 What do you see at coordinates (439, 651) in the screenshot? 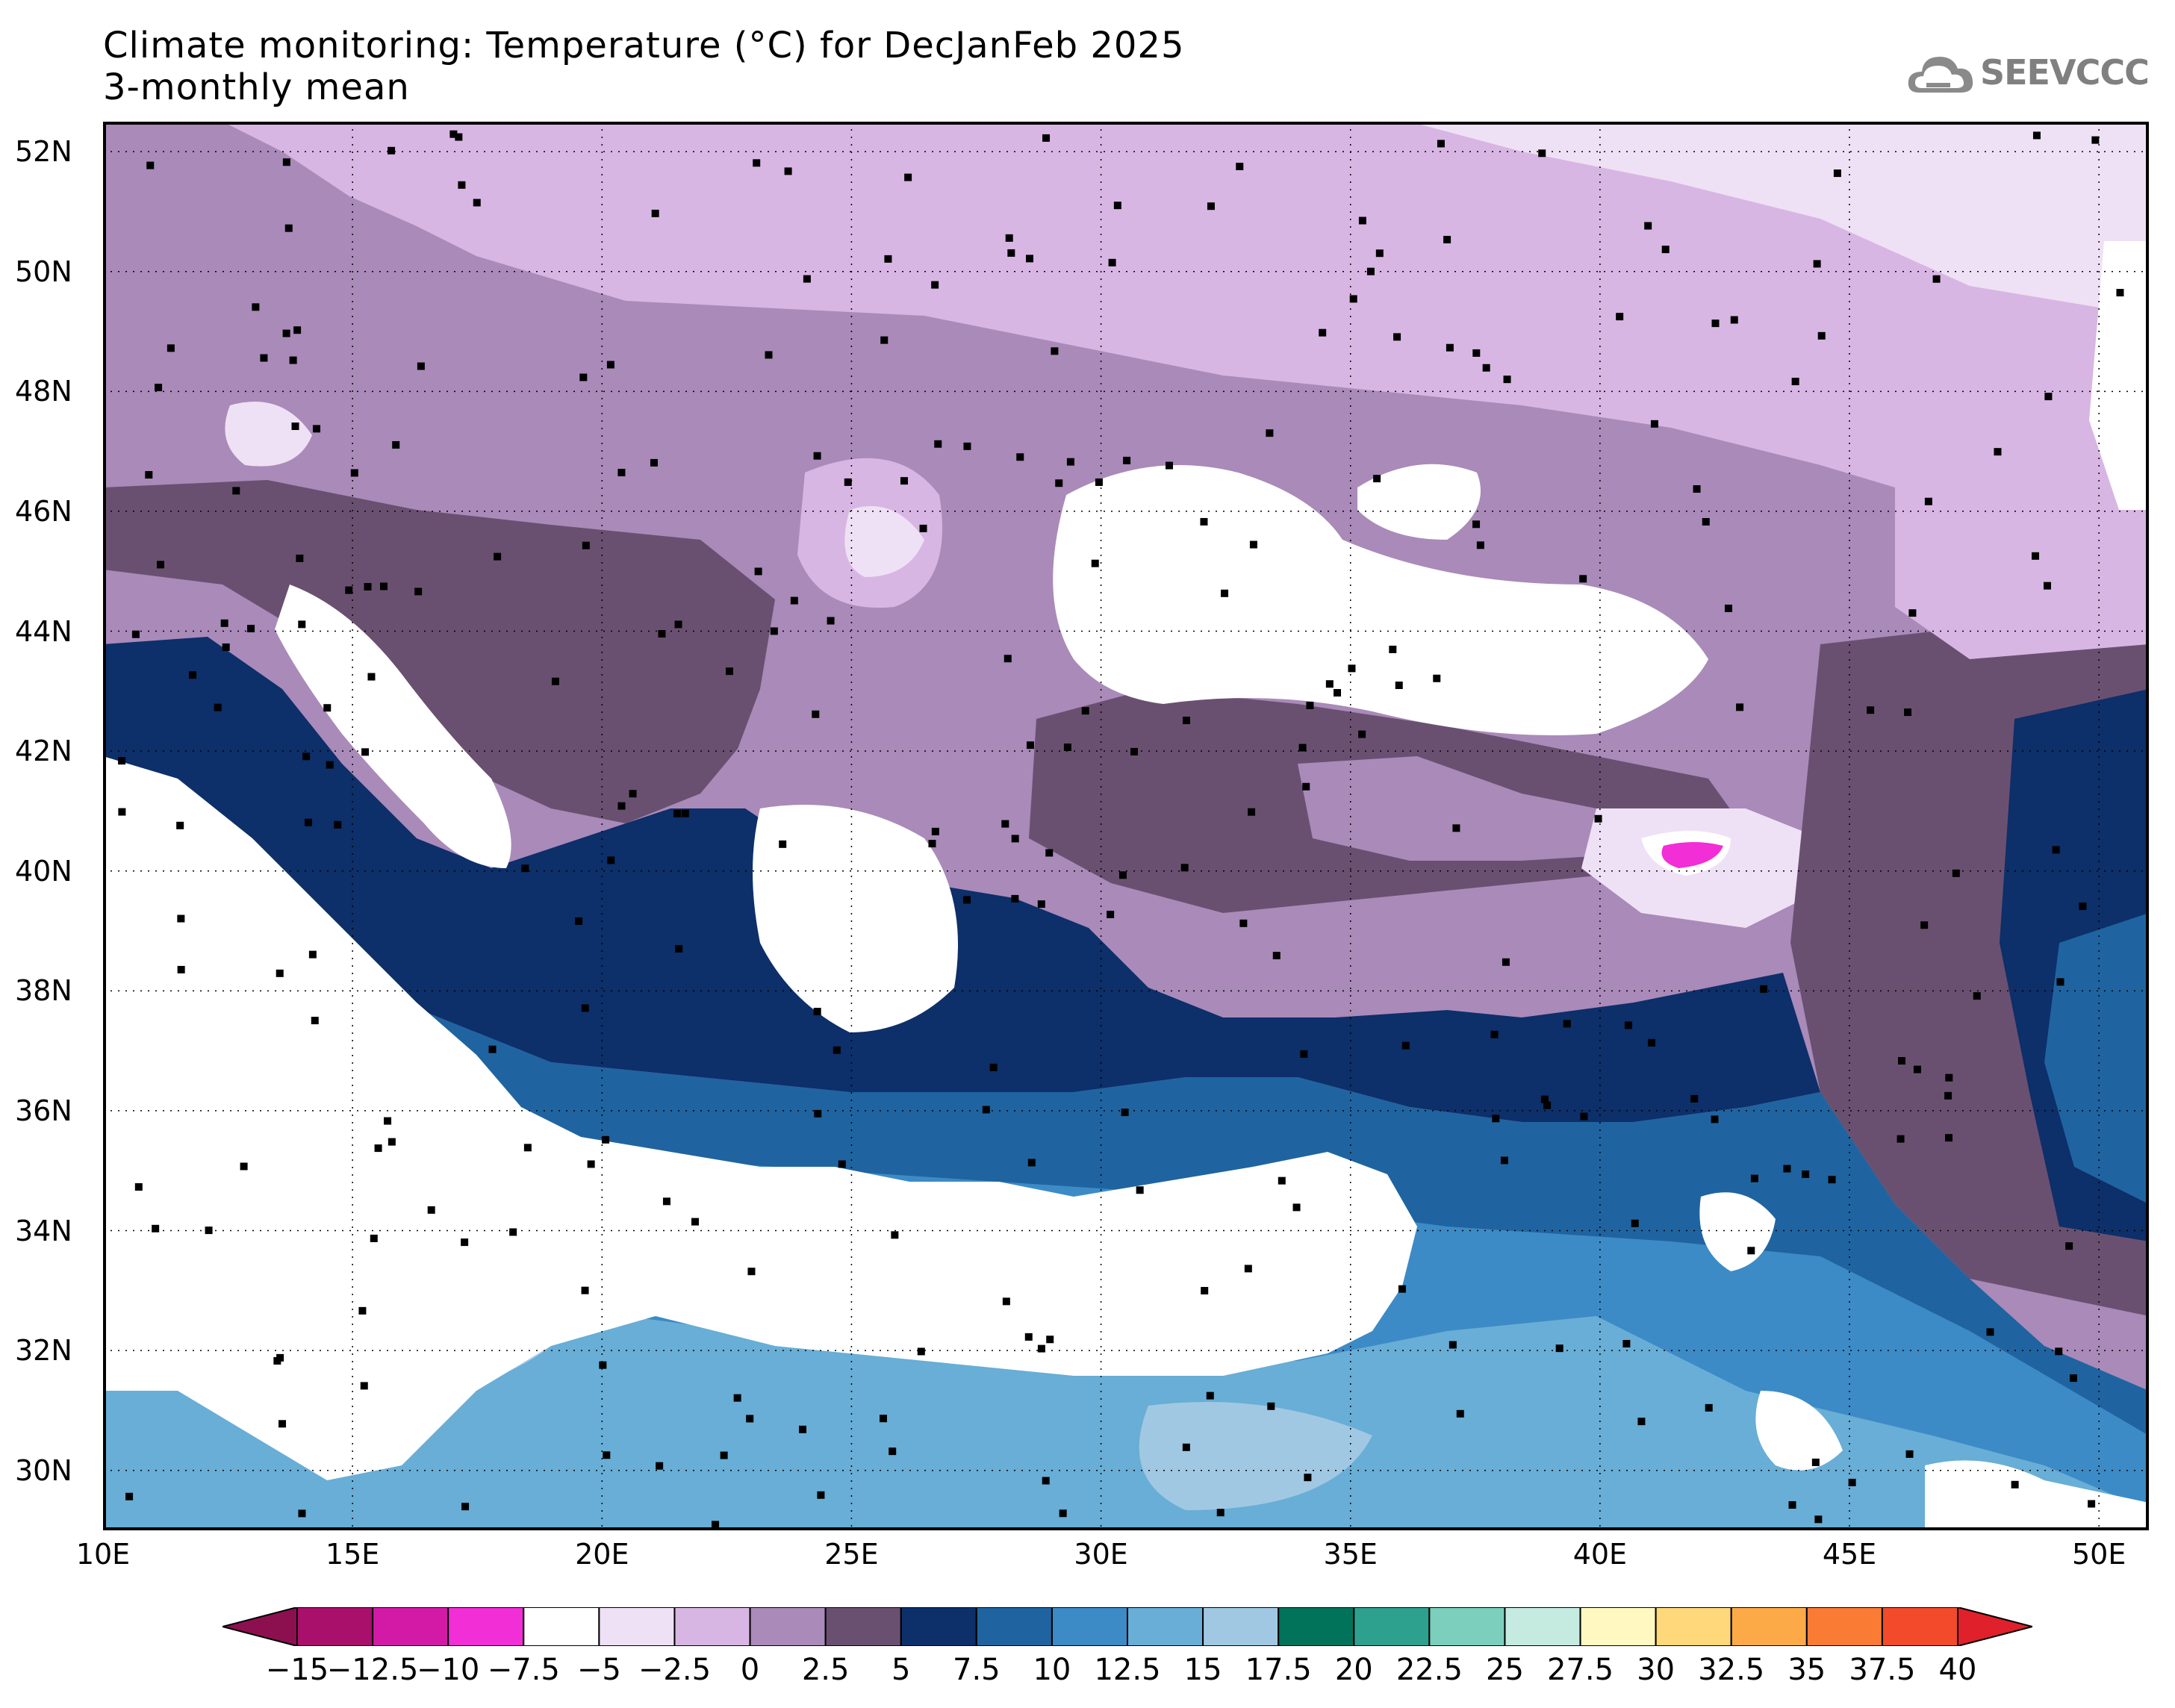
I see `zone-2.5-5-balkans` at bounding box center [439, 651].